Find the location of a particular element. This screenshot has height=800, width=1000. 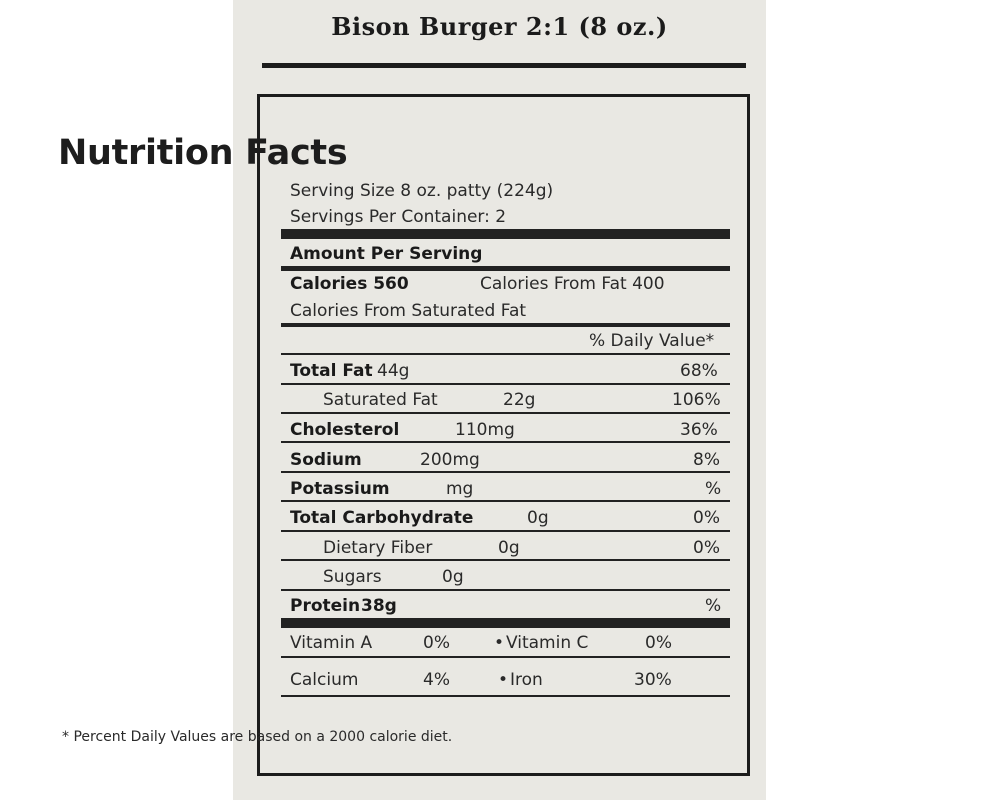

nutrient-name: Dietary Fiber is located at coordinates (378, 548).